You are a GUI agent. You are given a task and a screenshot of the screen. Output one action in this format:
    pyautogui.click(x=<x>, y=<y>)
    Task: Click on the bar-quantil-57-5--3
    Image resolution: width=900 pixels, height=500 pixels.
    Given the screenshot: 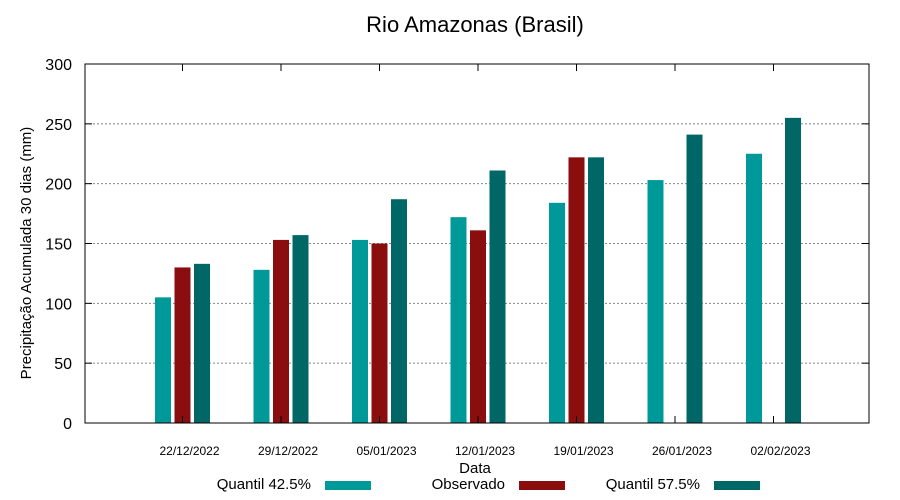 What is the action you would take?
    pyautogui.click(x=497, y=296)
    